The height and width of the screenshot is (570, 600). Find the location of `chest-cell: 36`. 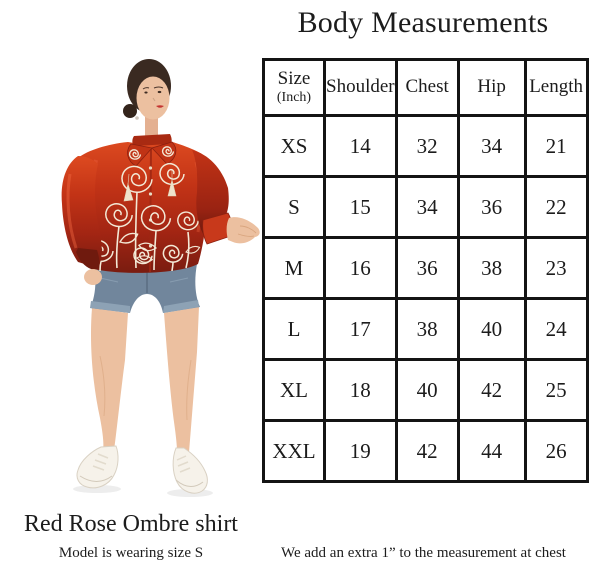

chest-cell: 36 is located at coordinates (427, 268).